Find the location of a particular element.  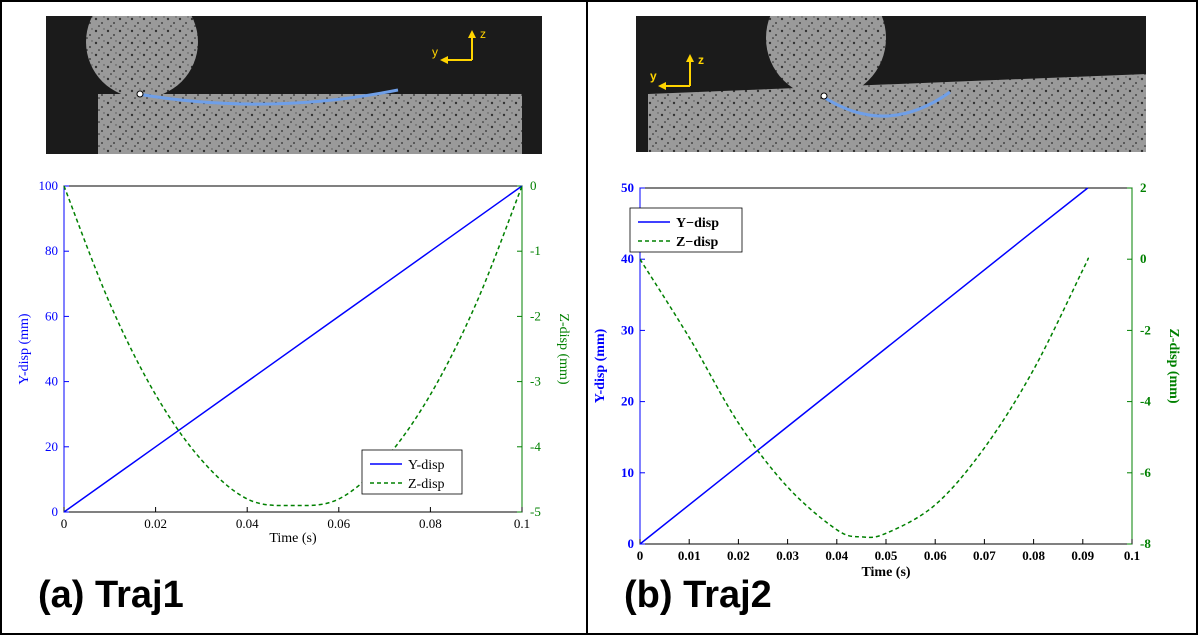

y-right-tick-label: -3 is located at coordinates (535, 381).